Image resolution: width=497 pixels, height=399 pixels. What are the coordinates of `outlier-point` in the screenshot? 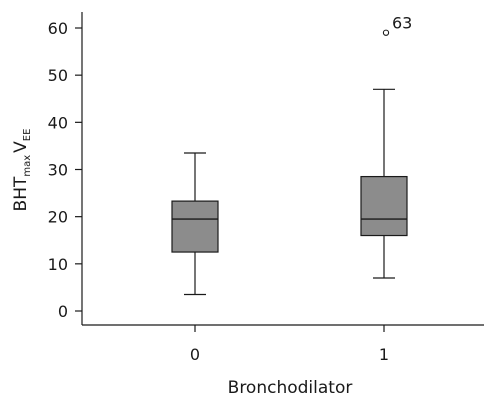 It's located at (386, 32).